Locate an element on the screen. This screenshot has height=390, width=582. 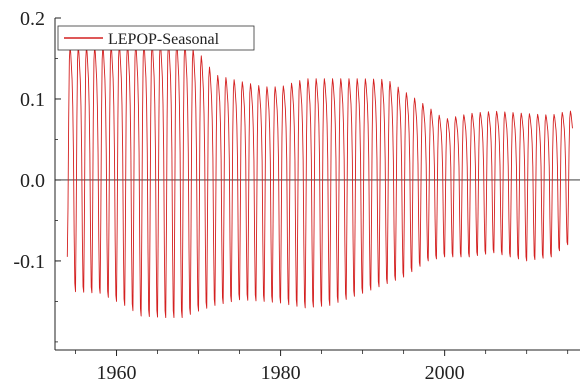
x-tick-label: 2000 is located at coordinates (445, 373).